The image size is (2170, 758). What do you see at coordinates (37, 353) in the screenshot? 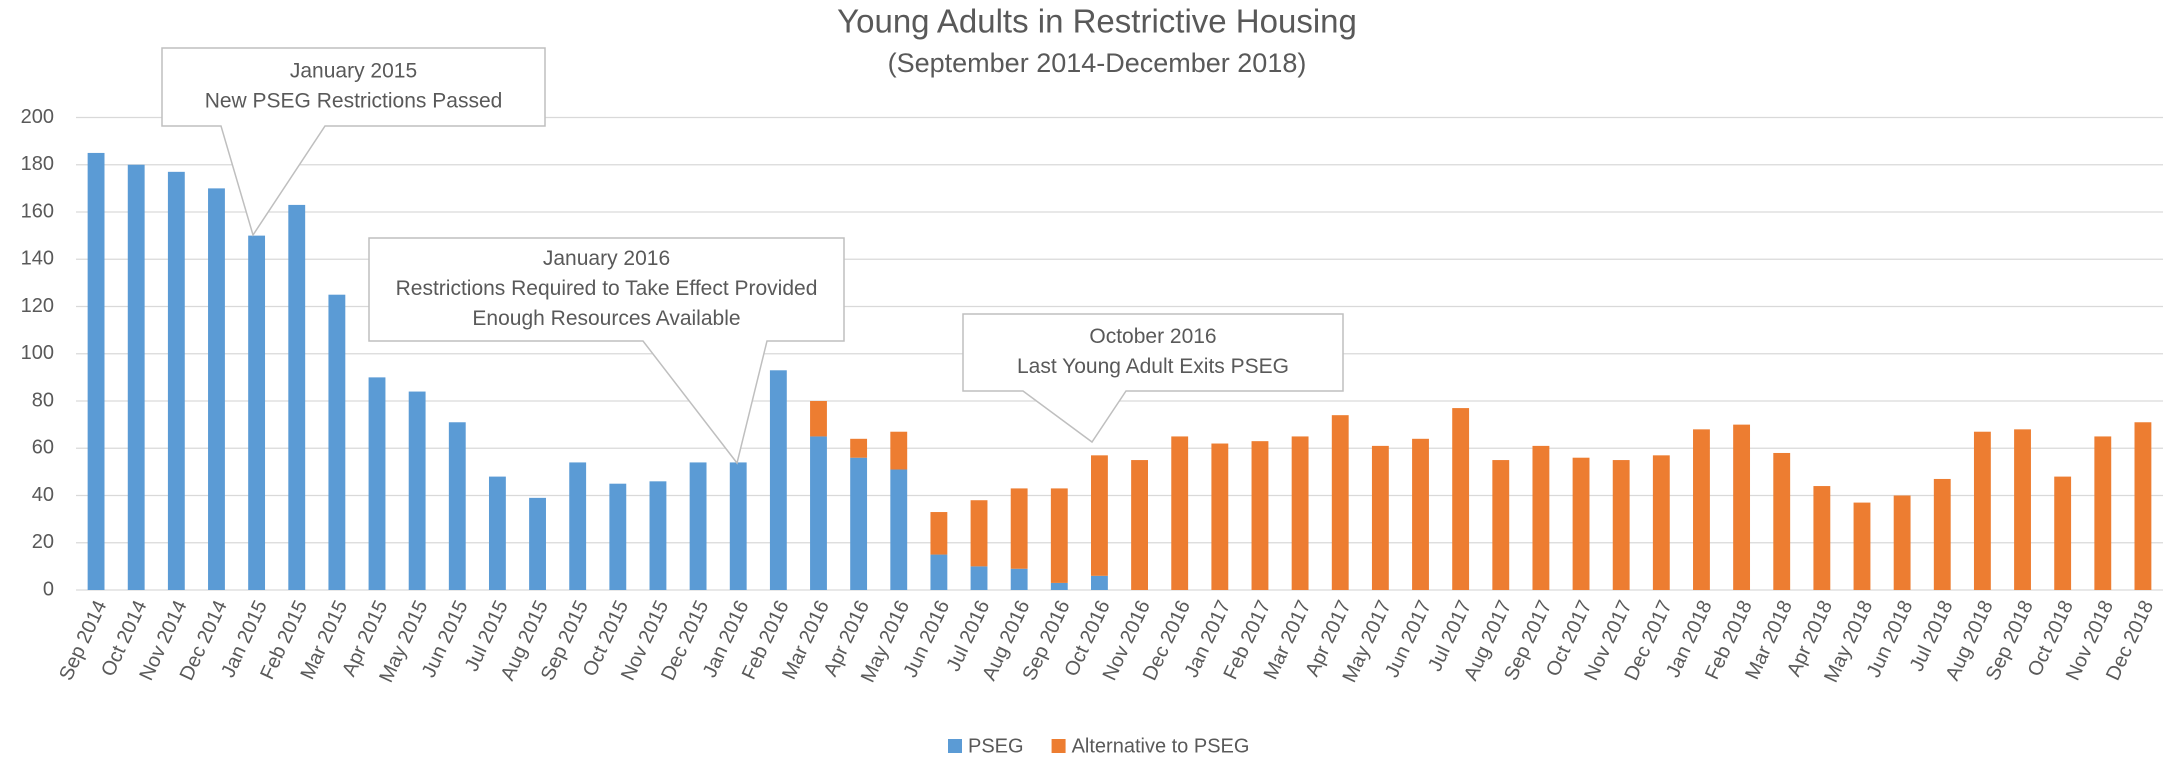
I see `y-tick-label: 100` at bounding box center [37, 353].